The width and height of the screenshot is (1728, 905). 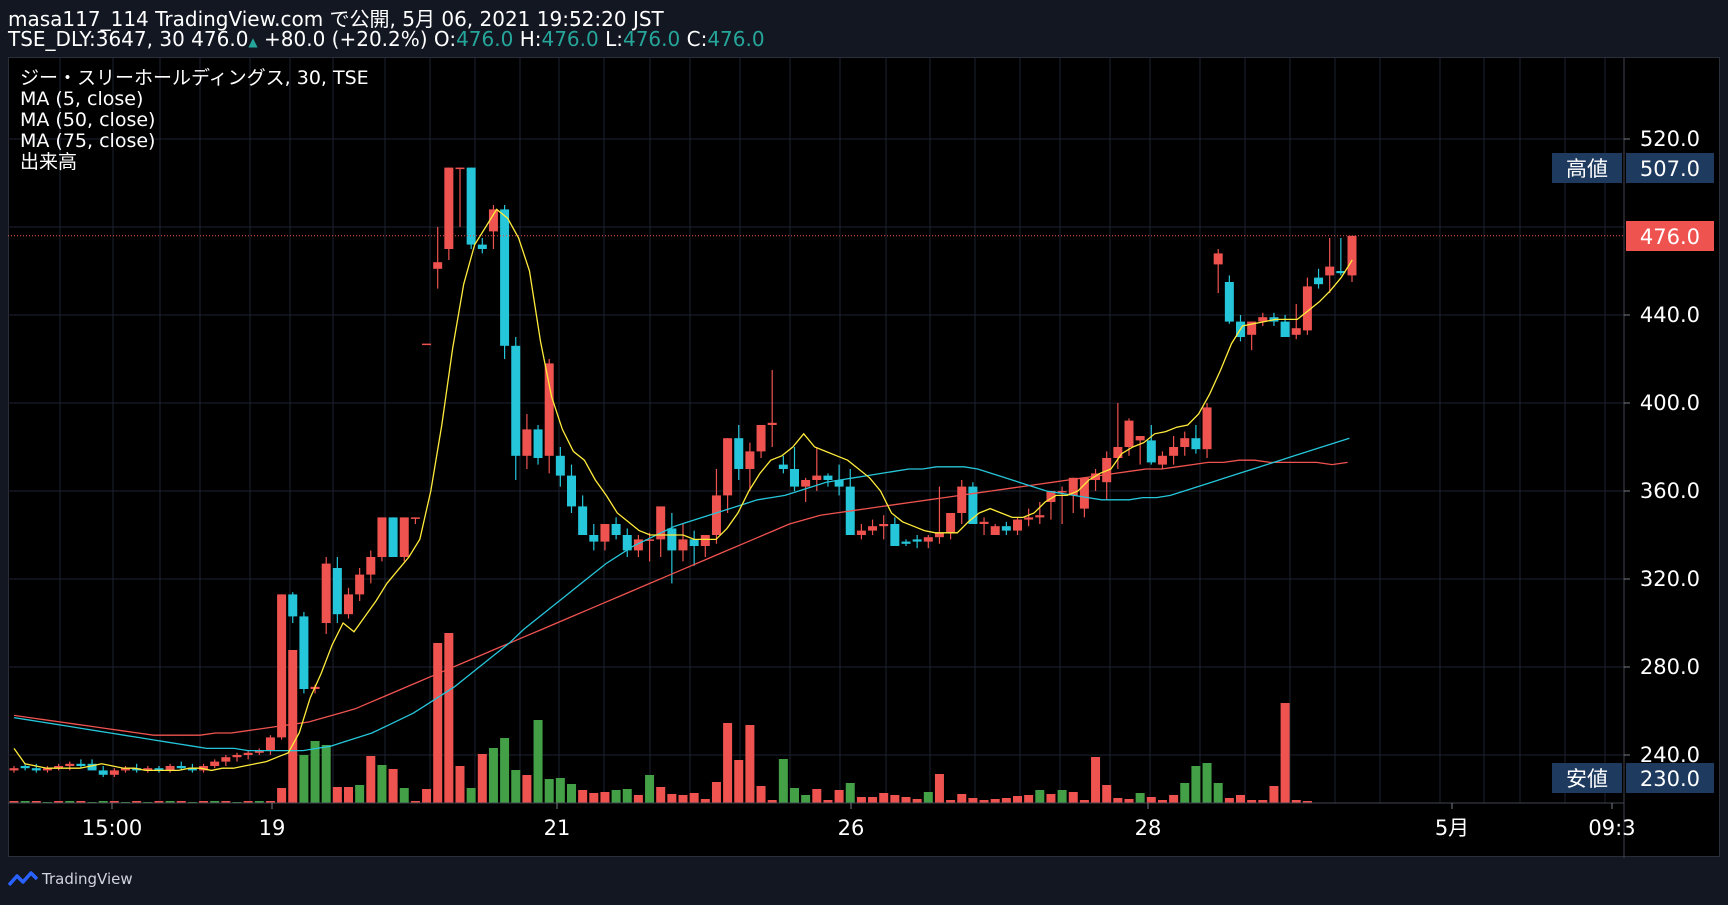 I want to click on high-badge-label: 高値, so click(x=1587, y=169).